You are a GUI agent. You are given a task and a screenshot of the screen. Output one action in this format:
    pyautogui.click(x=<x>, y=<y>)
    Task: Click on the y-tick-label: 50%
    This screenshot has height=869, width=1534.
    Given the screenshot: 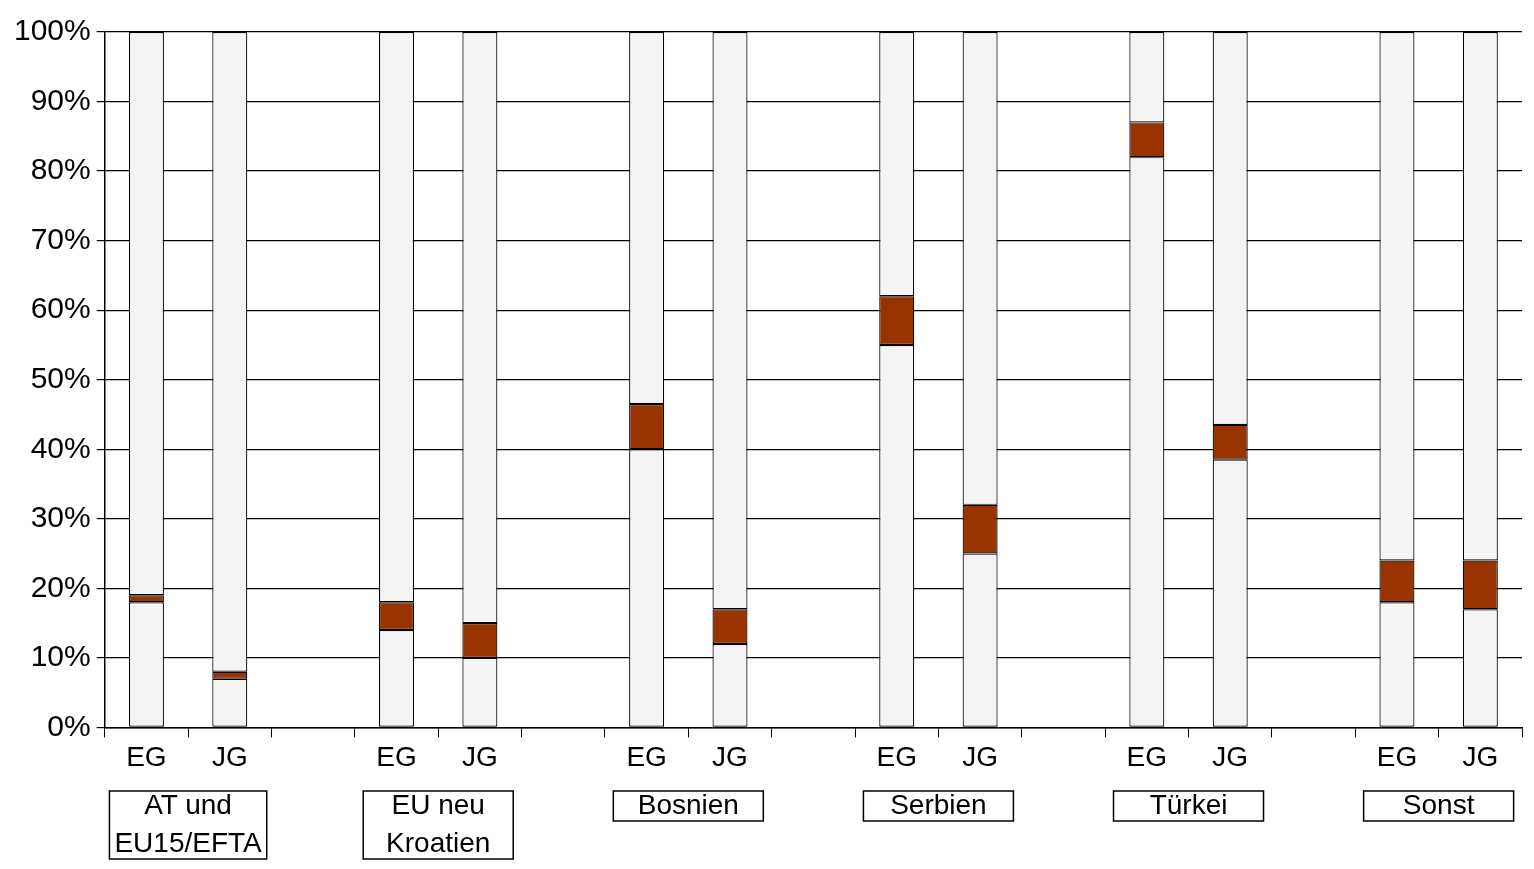 What is the action you would take?
    pyautogui.click(x=60, y=377)
    